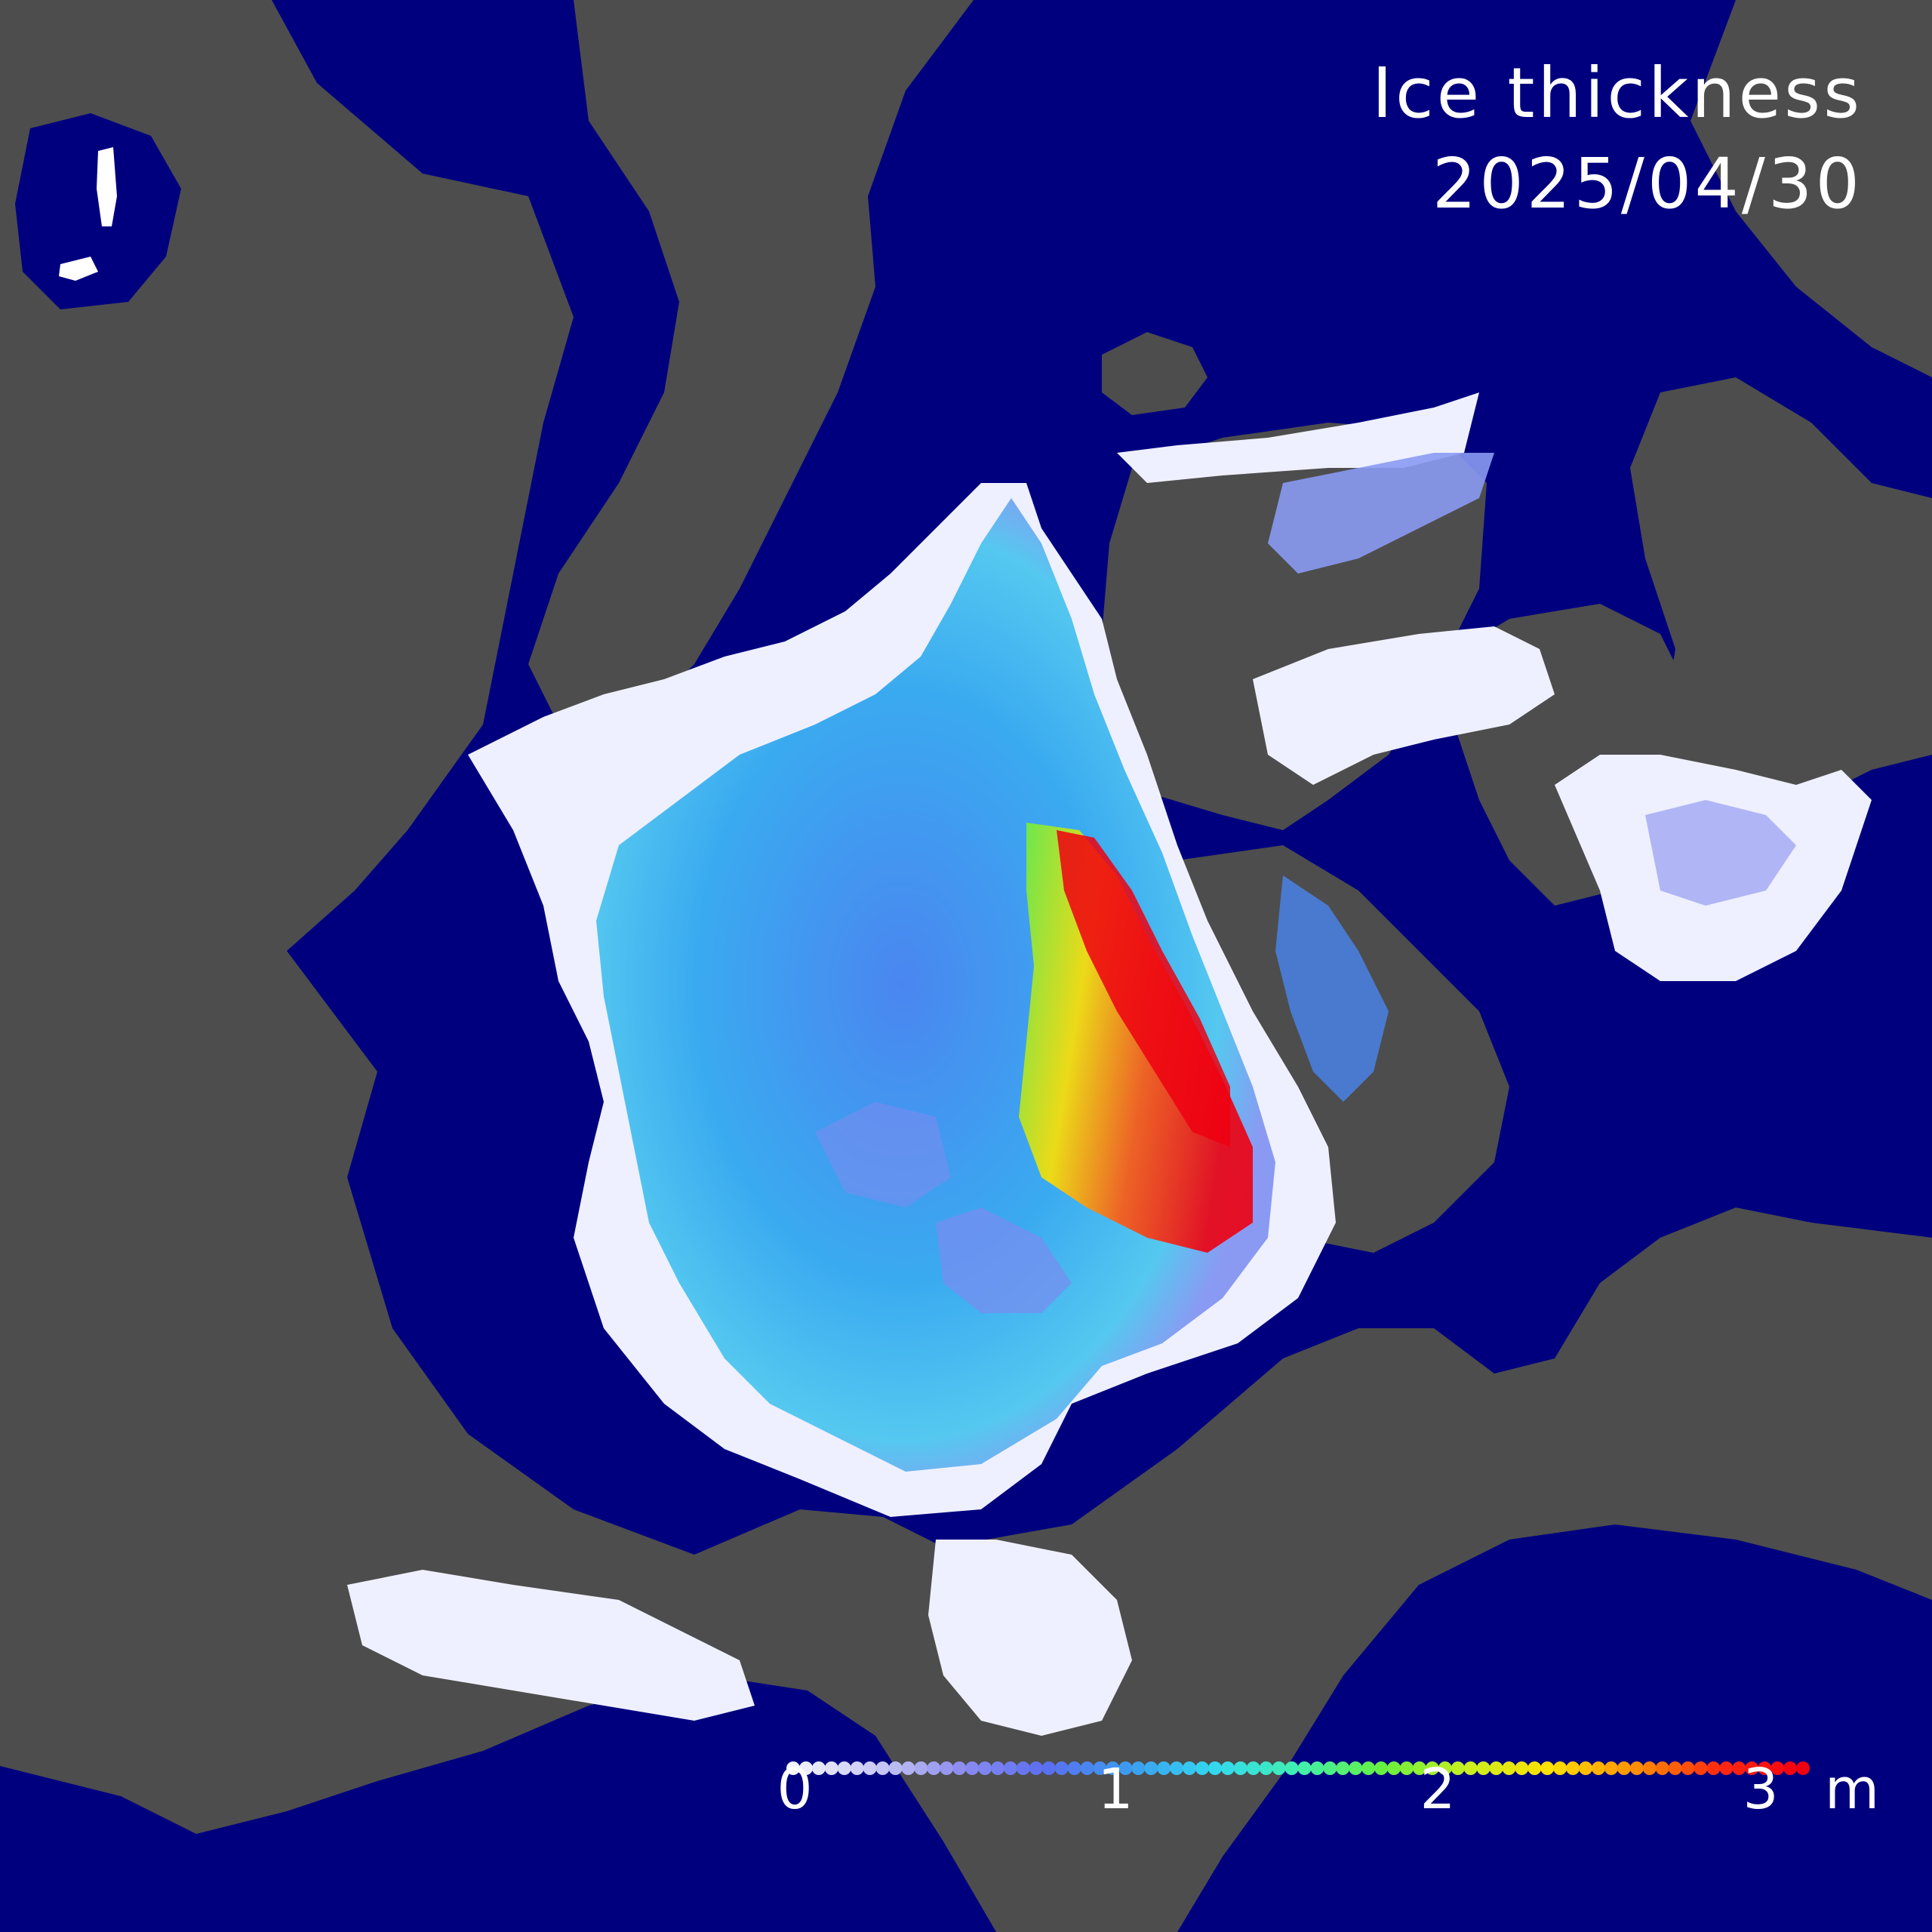 The image size is (1932, 1932). Describe the element at coordinates (1617, 93) in the screenshot. I see `map-title: Ice thickness` at that location.